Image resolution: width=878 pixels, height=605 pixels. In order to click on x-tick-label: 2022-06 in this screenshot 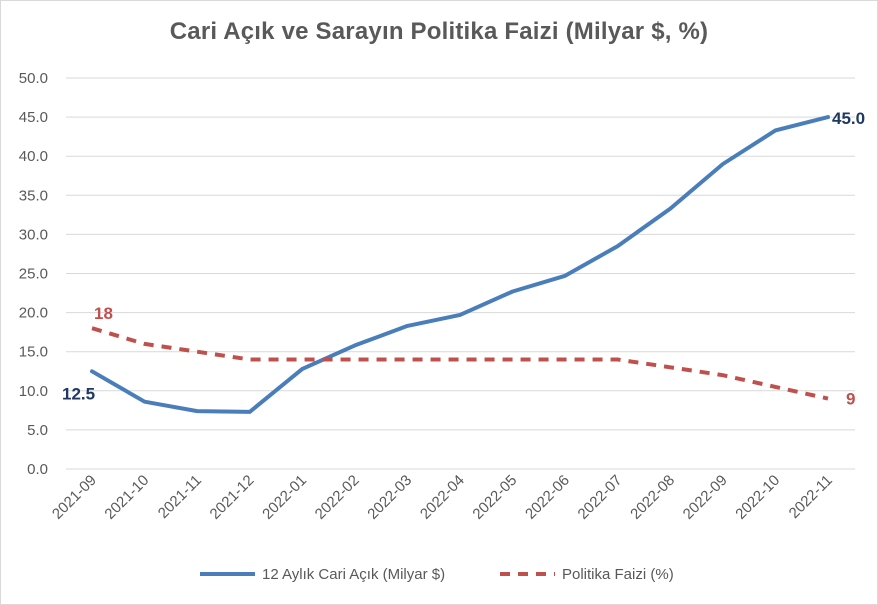, I will do `click(547, 497)`.